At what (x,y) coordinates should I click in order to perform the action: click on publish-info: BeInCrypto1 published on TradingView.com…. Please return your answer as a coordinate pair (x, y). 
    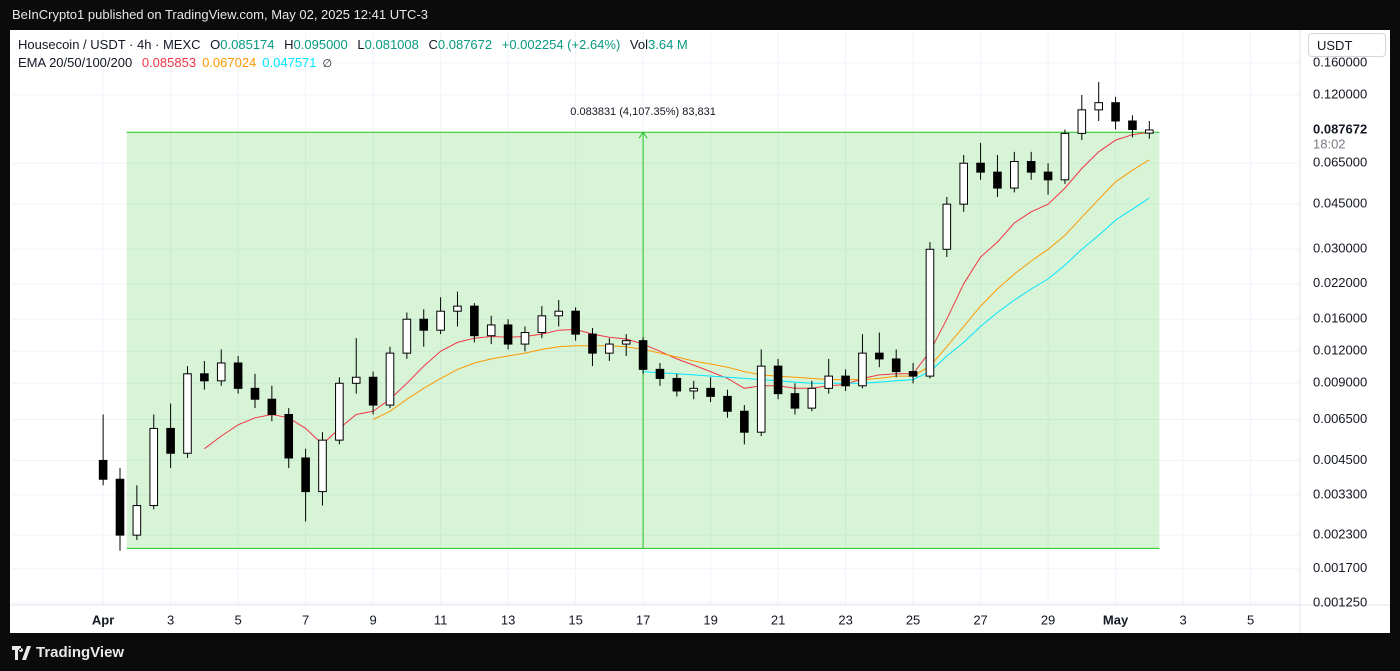
    Looking at the image, I should click on (220, 14).